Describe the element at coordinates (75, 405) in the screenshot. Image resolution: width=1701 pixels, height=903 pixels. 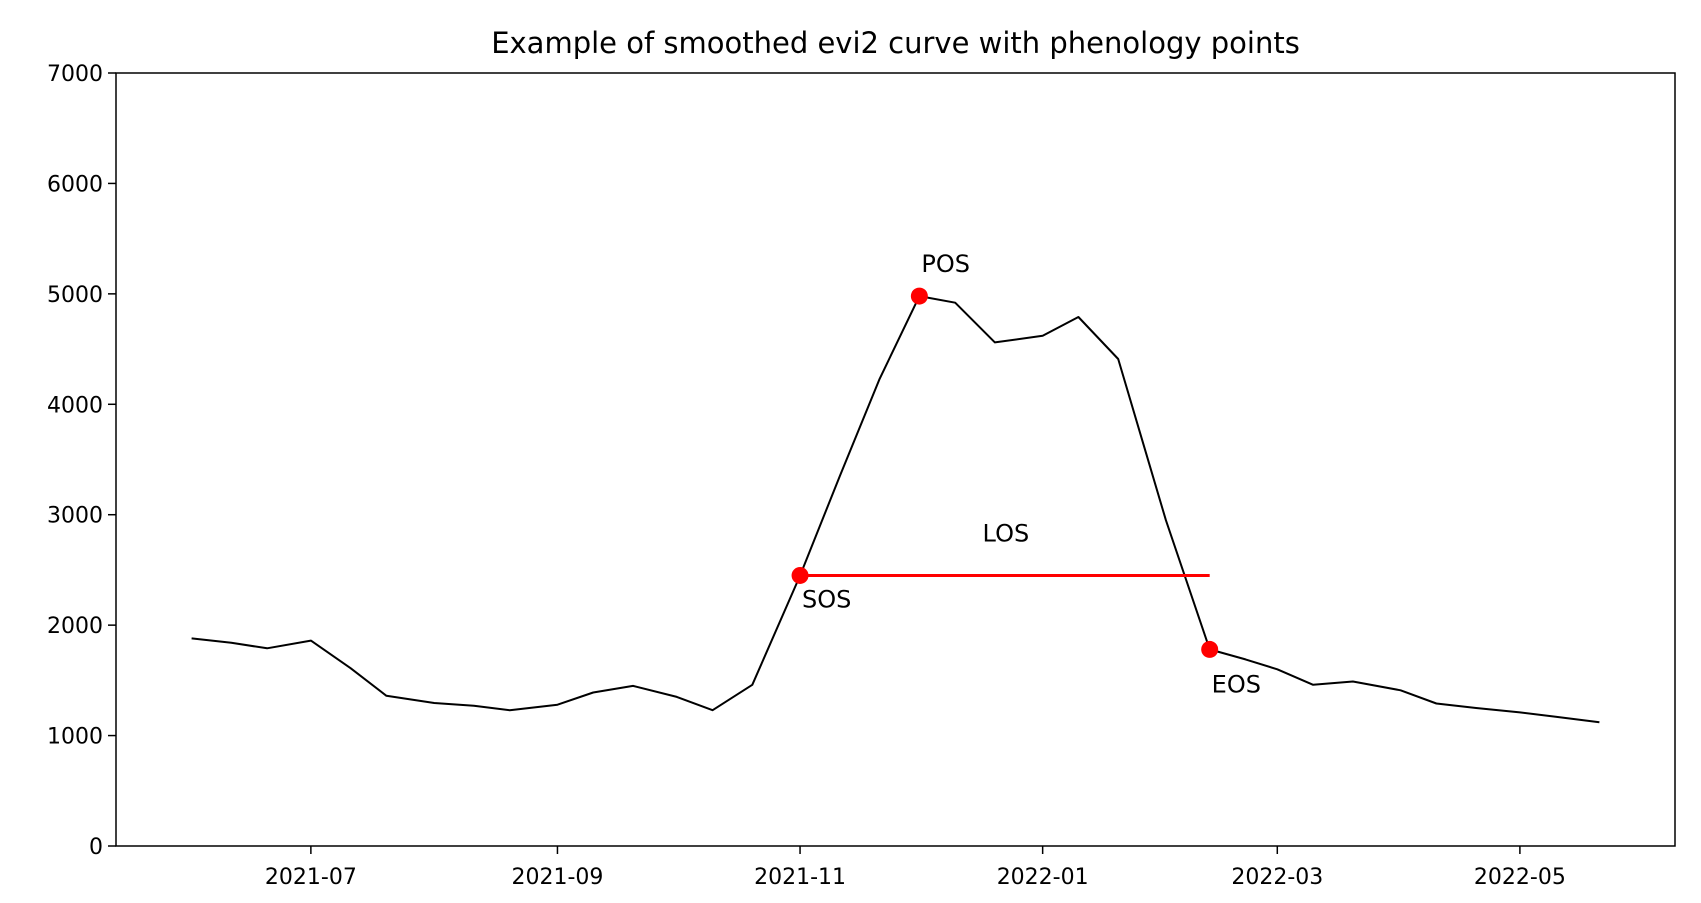
I see `y-tick-label: 4000` at that location.